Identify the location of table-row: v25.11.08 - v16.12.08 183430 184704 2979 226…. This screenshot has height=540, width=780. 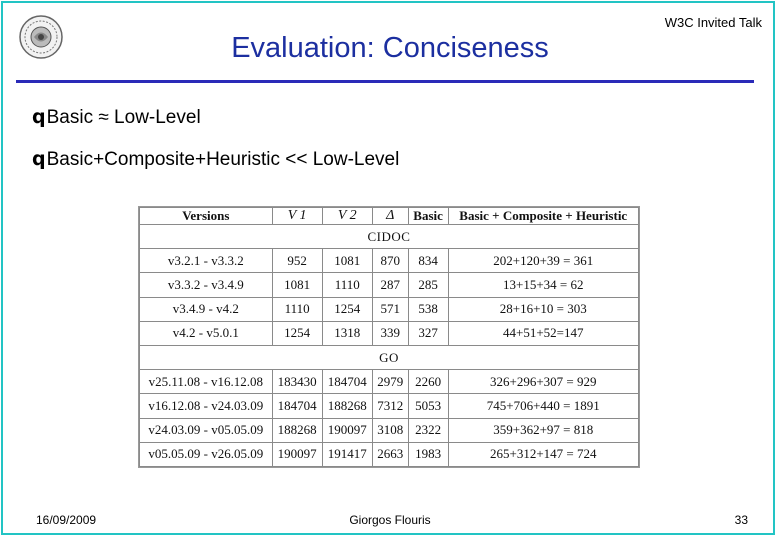
(389, 382).